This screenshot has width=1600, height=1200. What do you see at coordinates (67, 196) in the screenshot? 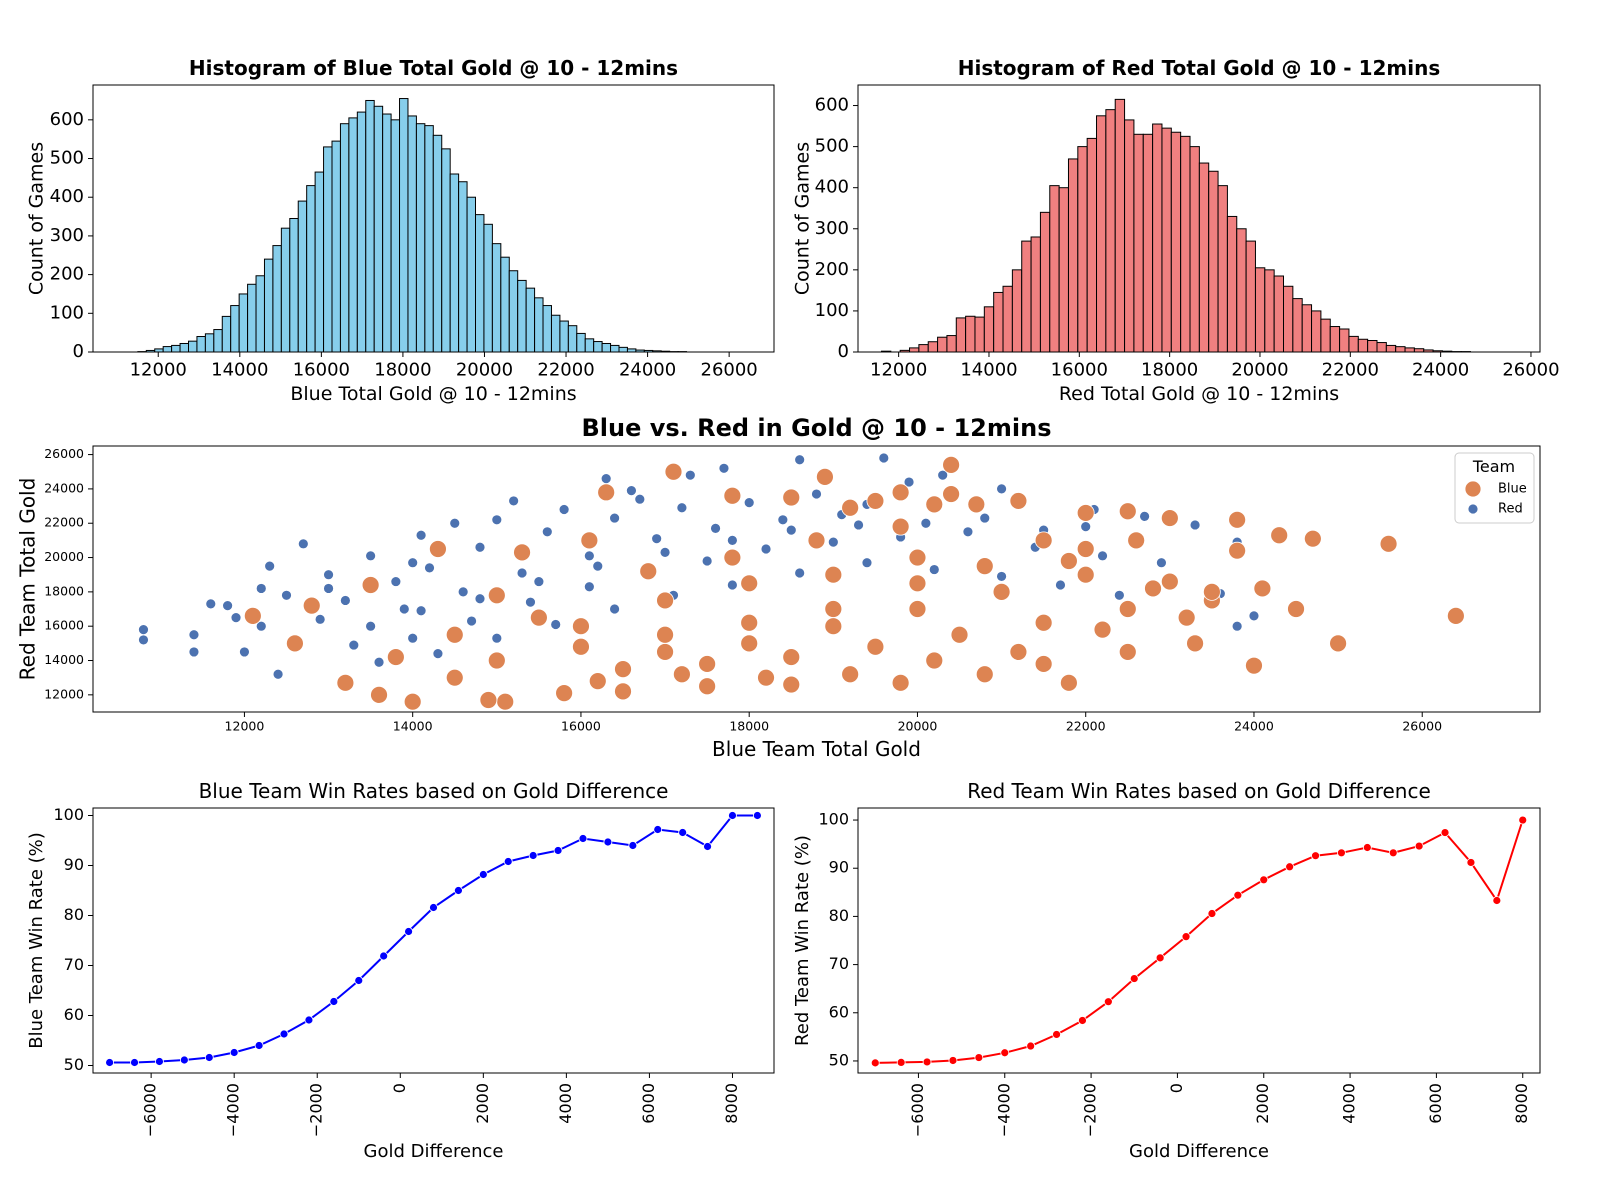
I see `y-tick-label: 400` at bounding box center [67, 196].